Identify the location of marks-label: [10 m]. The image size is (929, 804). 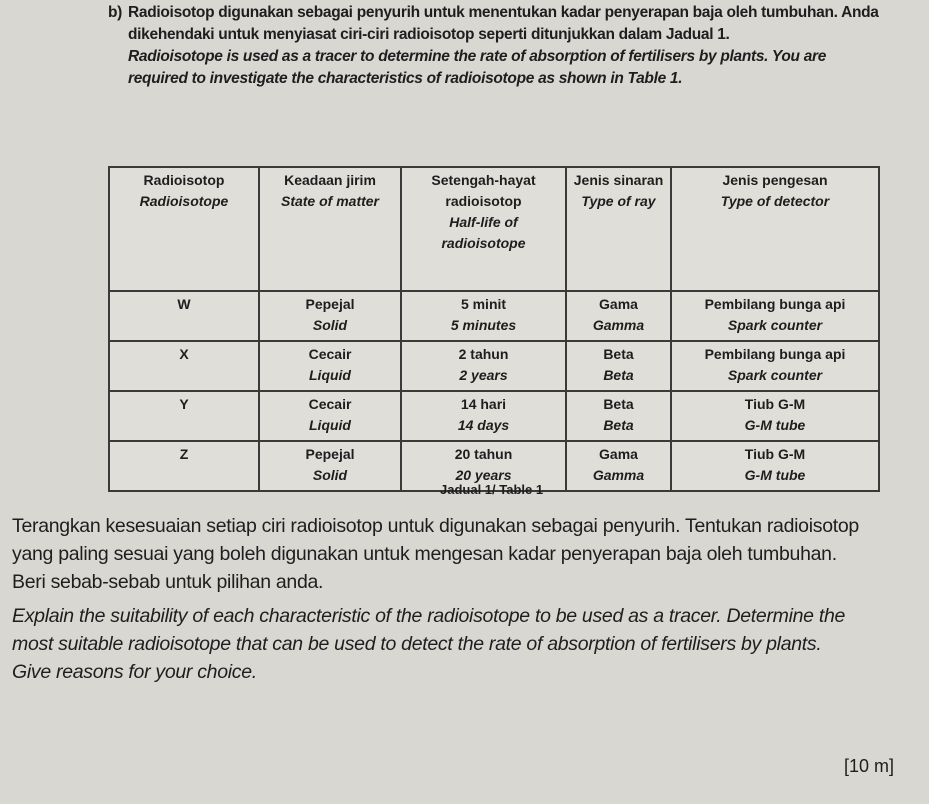
(868, 766).